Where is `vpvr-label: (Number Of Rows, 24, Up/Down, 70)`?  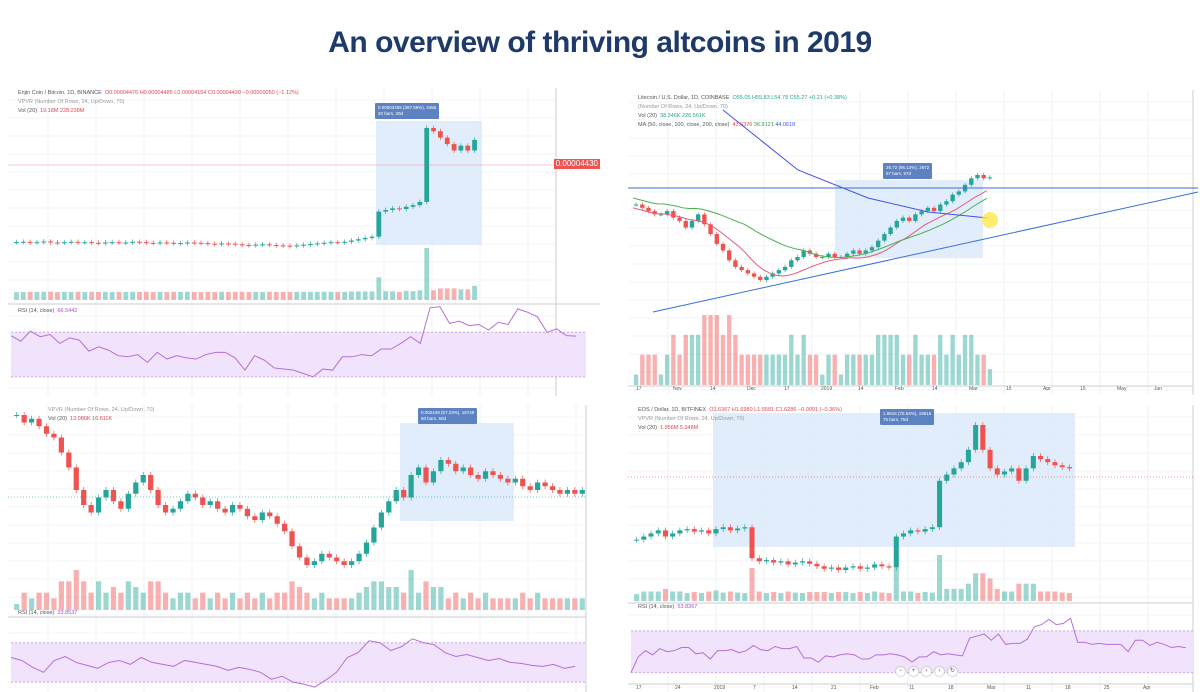 vpvr-label: (Number Of Rows, 24, Up/Down, 70) is located at coordinates (683, 107).